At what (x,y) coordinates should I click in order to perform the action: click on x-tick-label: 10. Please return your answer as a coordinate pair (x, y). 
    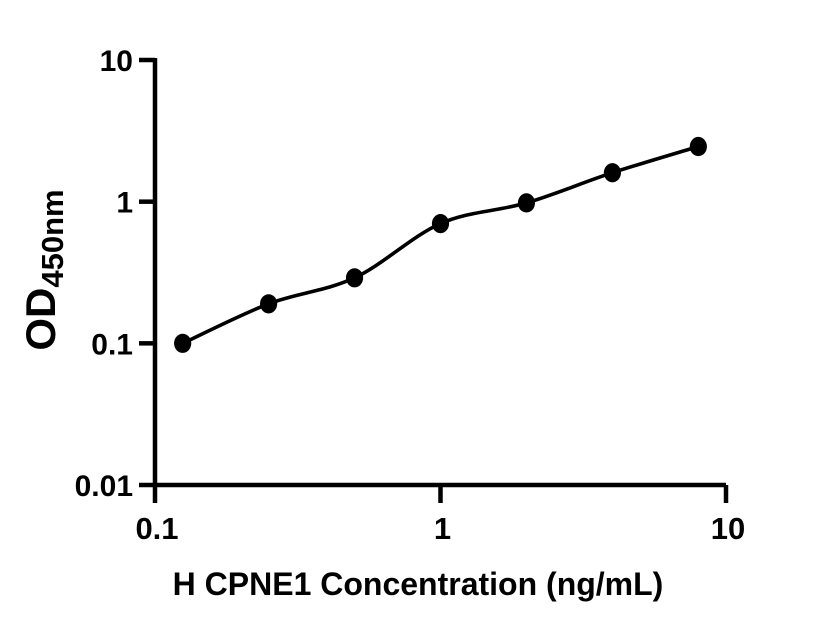
    Looking at the image, I should click on (728, 528).